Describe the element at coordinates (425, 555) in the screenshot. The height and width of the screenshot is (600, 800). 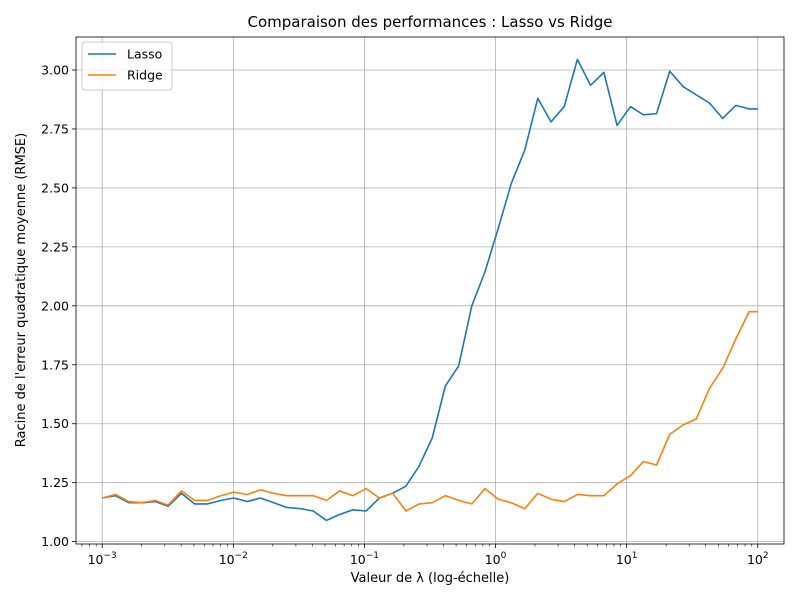
I see `x-axis-ticks: 10⁻³ 10⁻² 10⁻¹ 10⁰ 10¹ 10²` at that location.